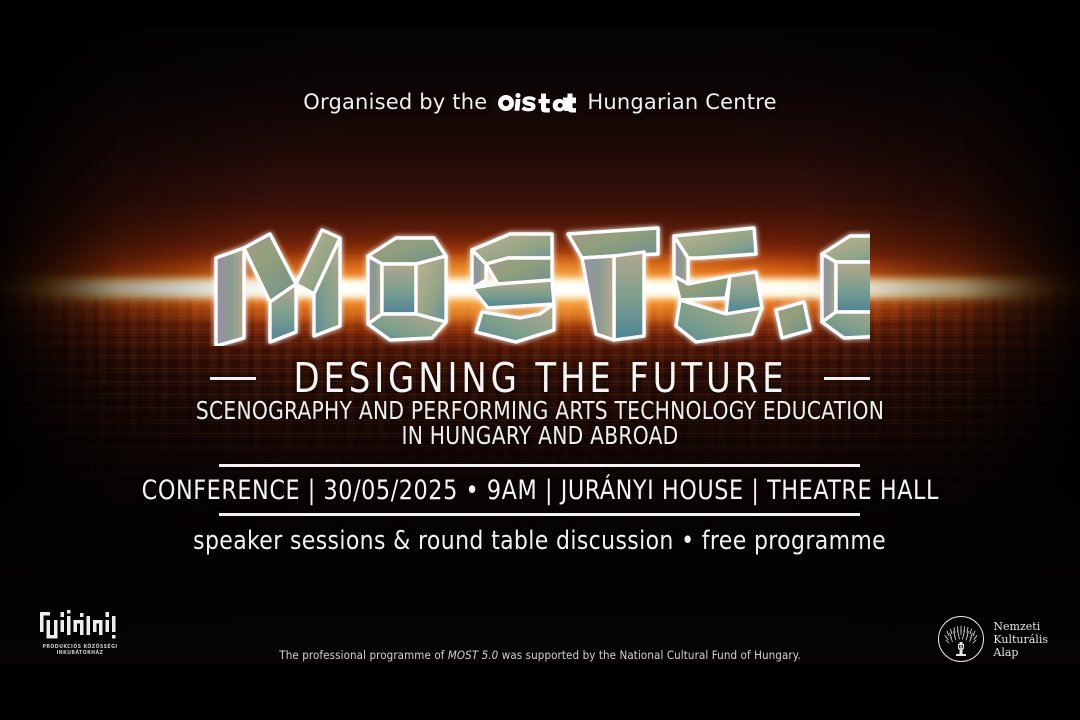 The width and height of the screenshot is (1080, 720). Describe the element at coordinates (78, 624) in the screenshot. I see `juranyi-logo-mark` at that location.